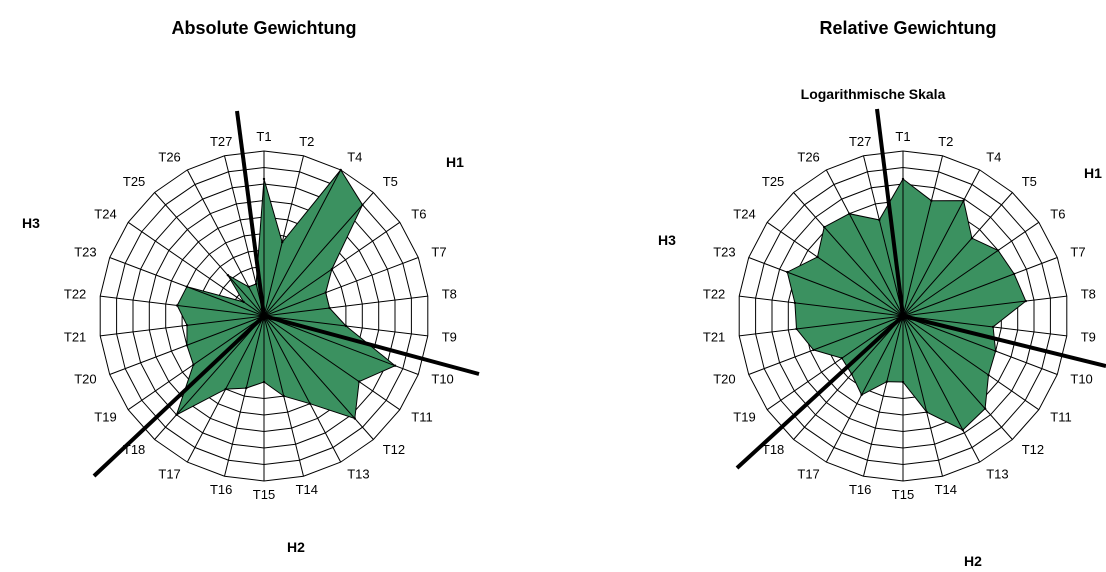 This screenshot has width=1106, height=572. What do you see at coordinates (310, 403) in the screenshot?
I see `data-point-t13` at bounding box center [310, 403].